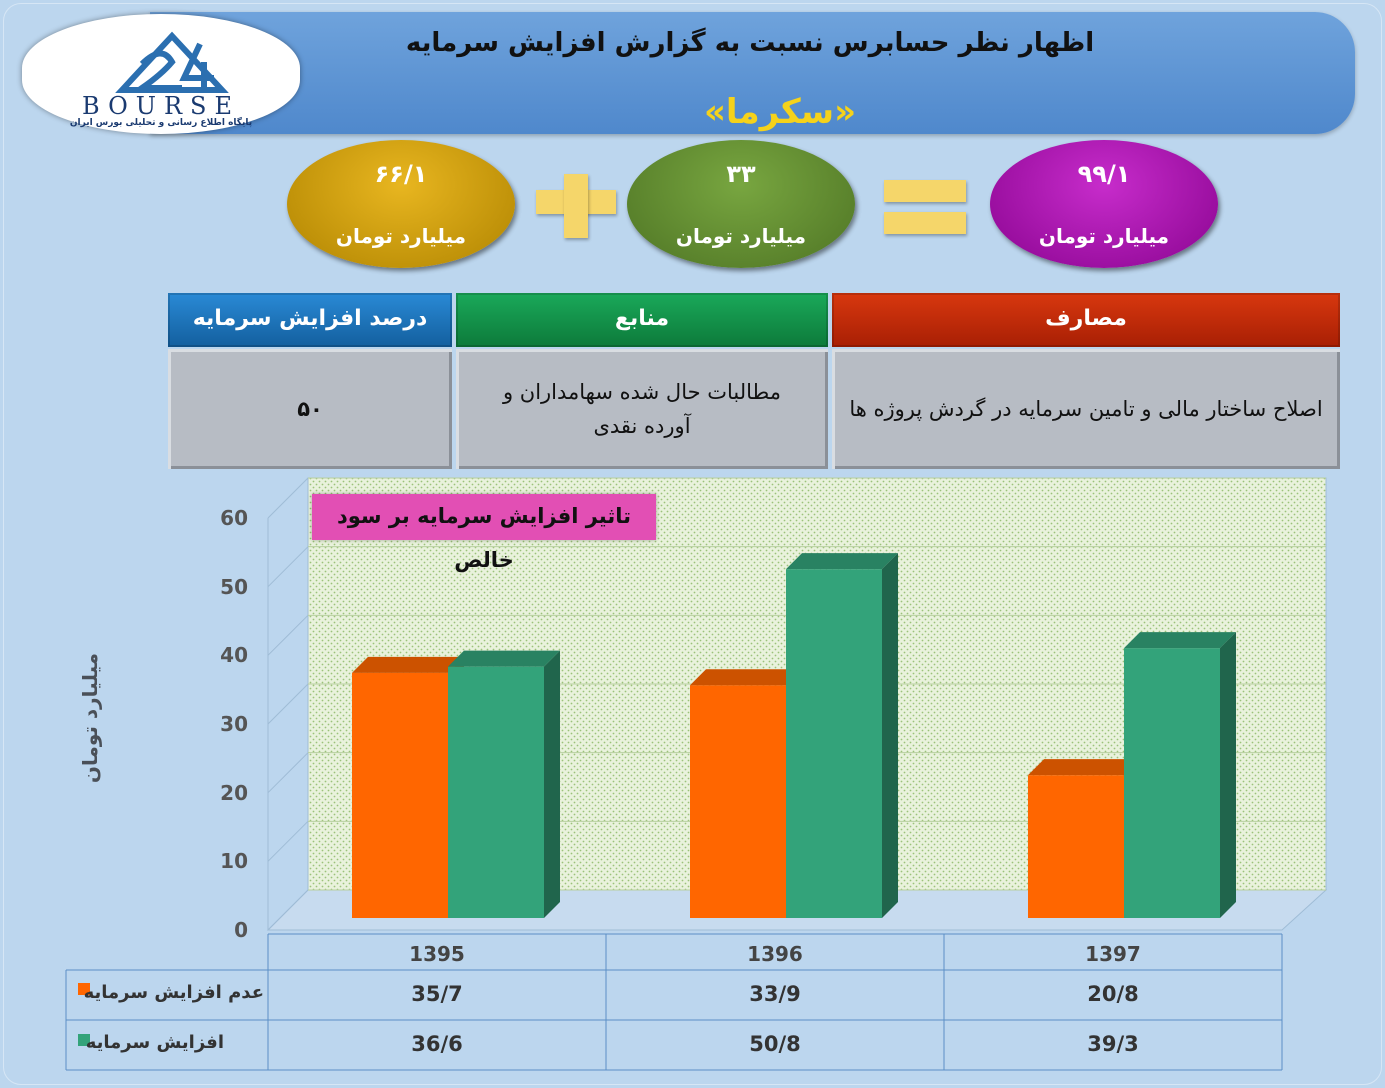  What do you see at coordinates (437, 954) in the screenshot?
I see `x-tick-label: 1395` at bounding box center [437, 954].